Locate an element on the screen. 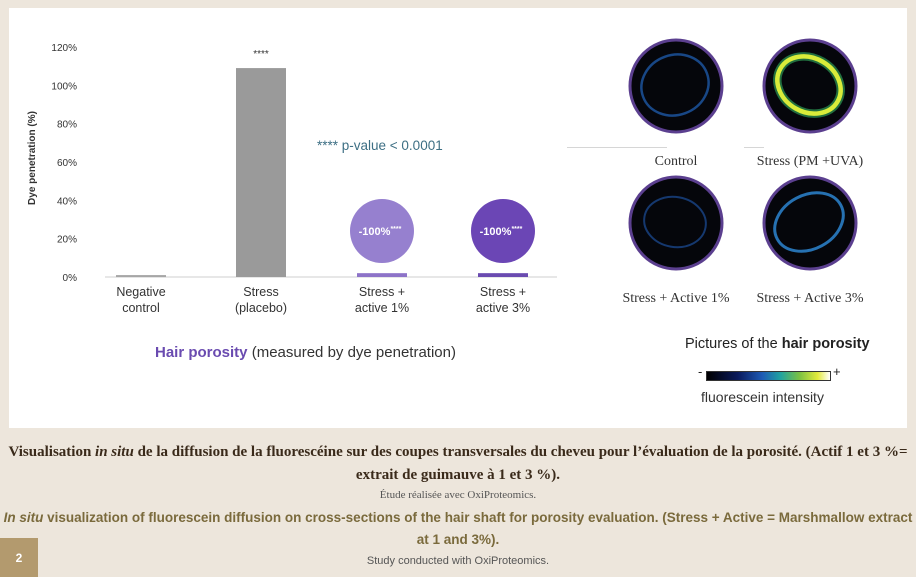 This screenshot has width=916, height=577. chart-title-highlight: Hair porosity is located at coordinates (201, 352).